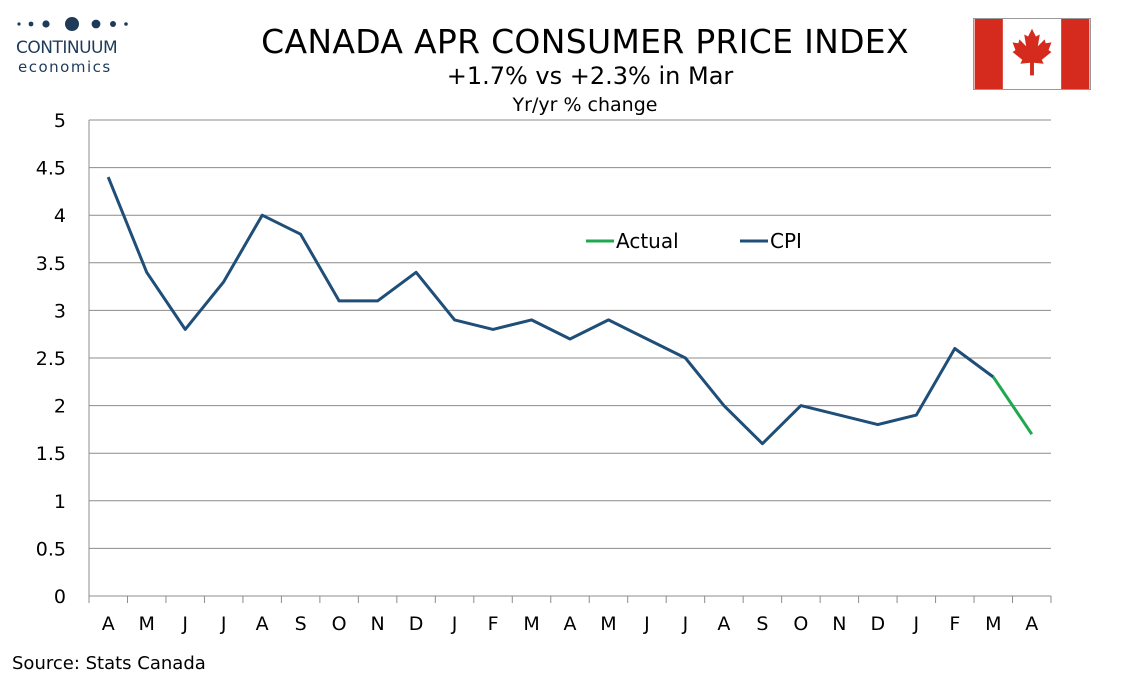 Image resolution: width=1134 pixels, height=680 pixels. I want to click on y-tick-label: 0.5, so click(51, 549).